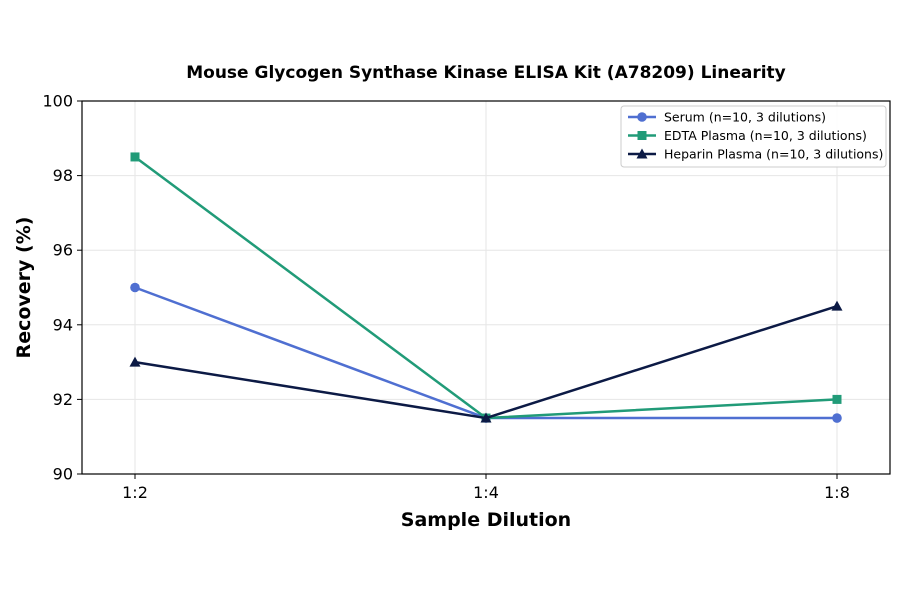 The height and width of the screenshot is (594, 900). What do you see at coordinates (837, 492) in the screenshot?
I see `x-tick-label: 1:8` at bounding box center [837, 492].